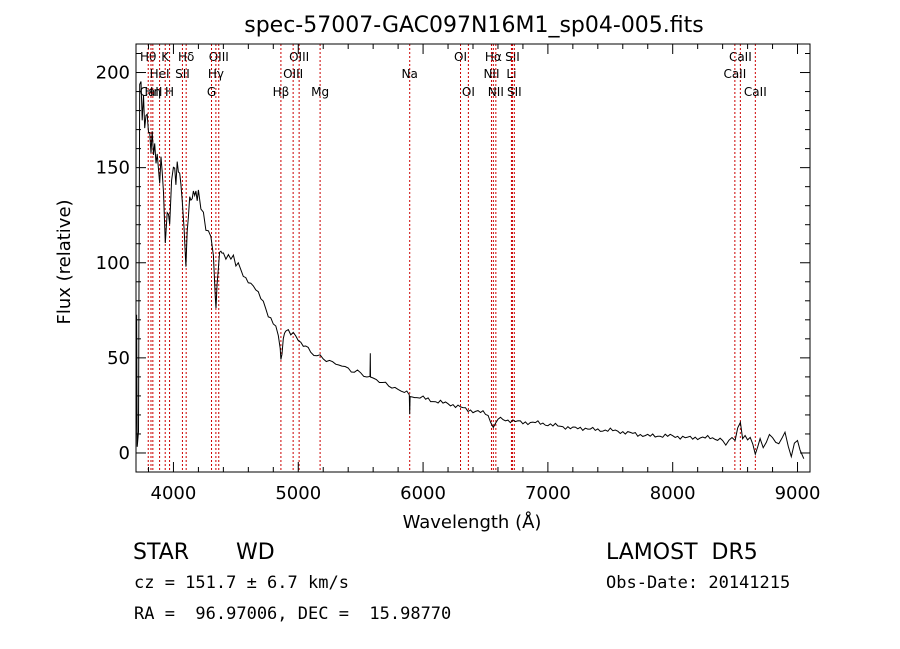 The width and height of the screenshot is (900, 649). What do you see at coordinates (320, 92) in the screenshot?
I see `line-label-14: Mg` at bounding box center [320, 92].